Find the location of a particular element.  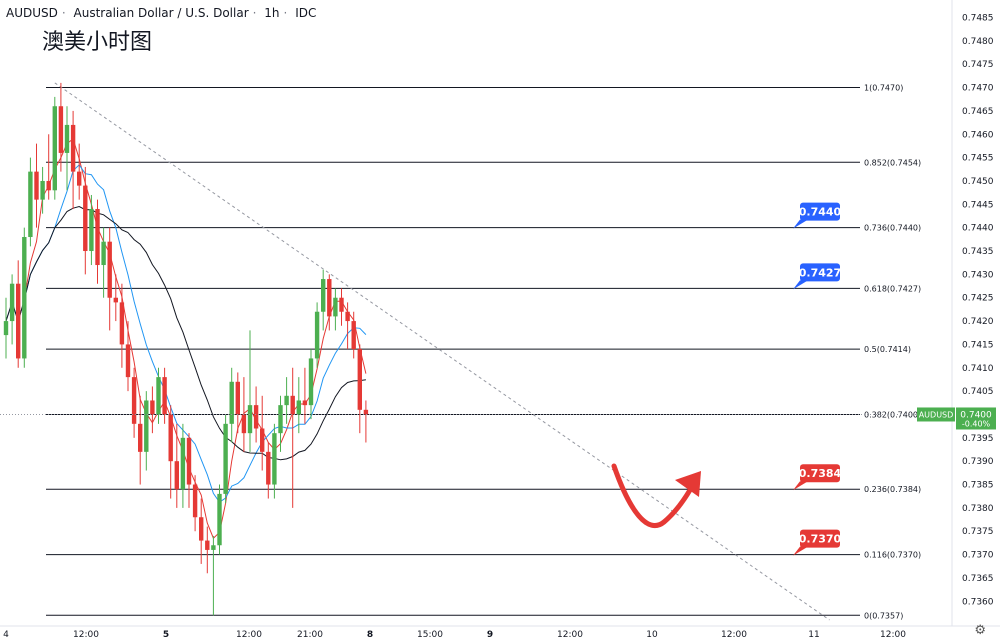

chart-title: 澳美小时图 is located at coordinates (97, 42).